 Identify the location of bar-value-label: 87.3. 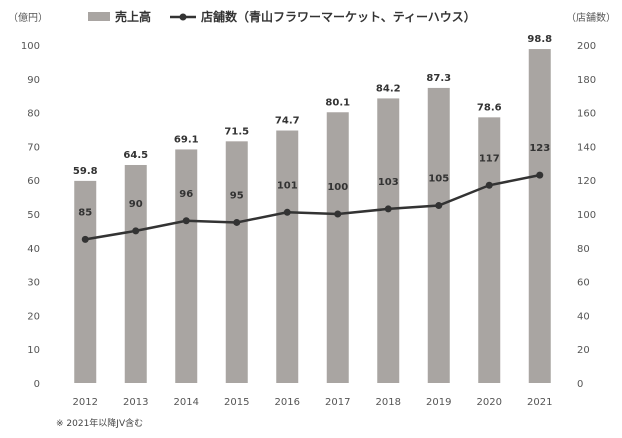
(438, 78).